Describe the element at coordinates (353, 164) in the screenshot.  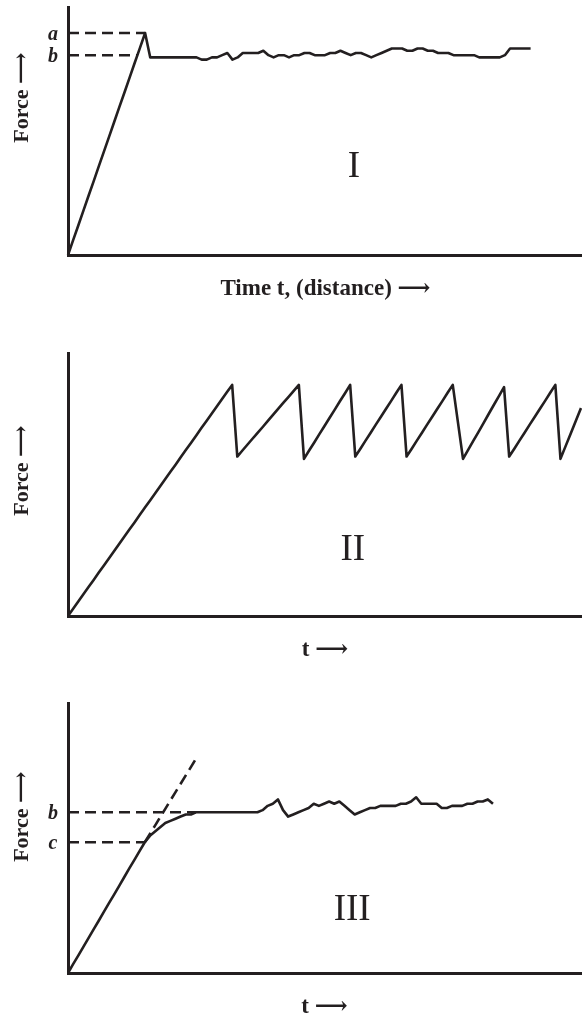
I see `annotation: I` at that location.